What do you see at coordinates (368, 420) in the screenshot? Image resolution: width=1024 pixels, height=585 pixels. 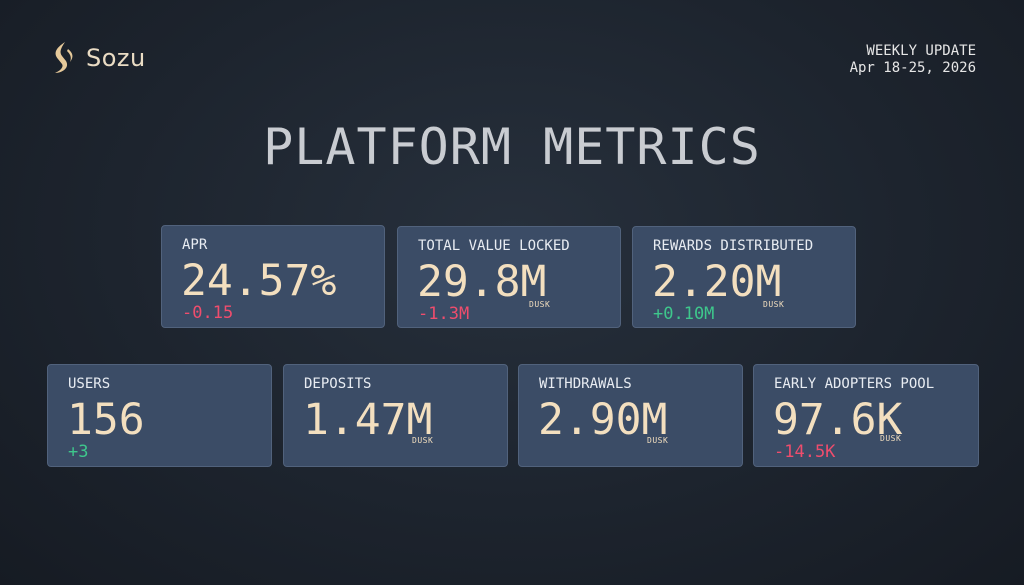 I see `metric-value: 1.47M` at bounding box center [368, 420].